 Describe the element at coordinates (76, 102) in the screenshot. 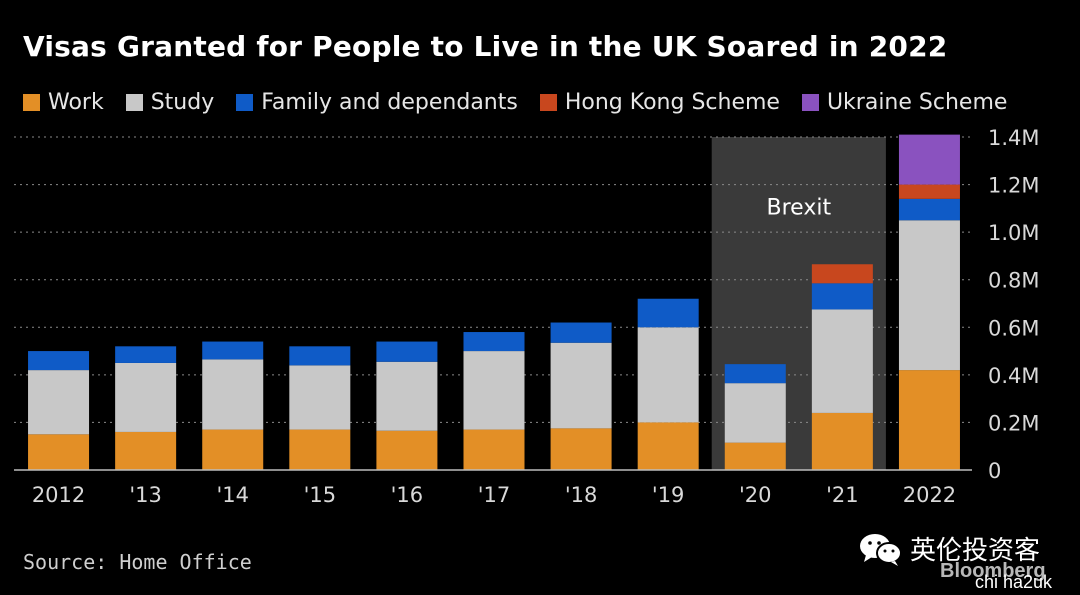

I see `legend-label-work: Work` at that location.